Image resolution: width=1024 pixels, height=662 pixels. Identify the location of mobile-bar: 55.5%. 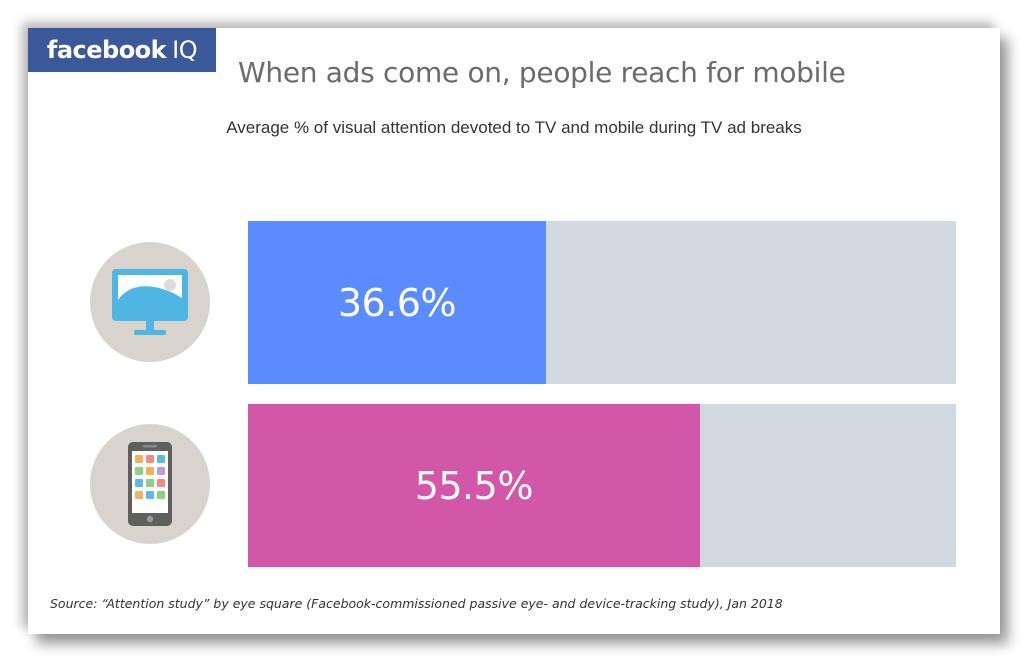
(474, 485).